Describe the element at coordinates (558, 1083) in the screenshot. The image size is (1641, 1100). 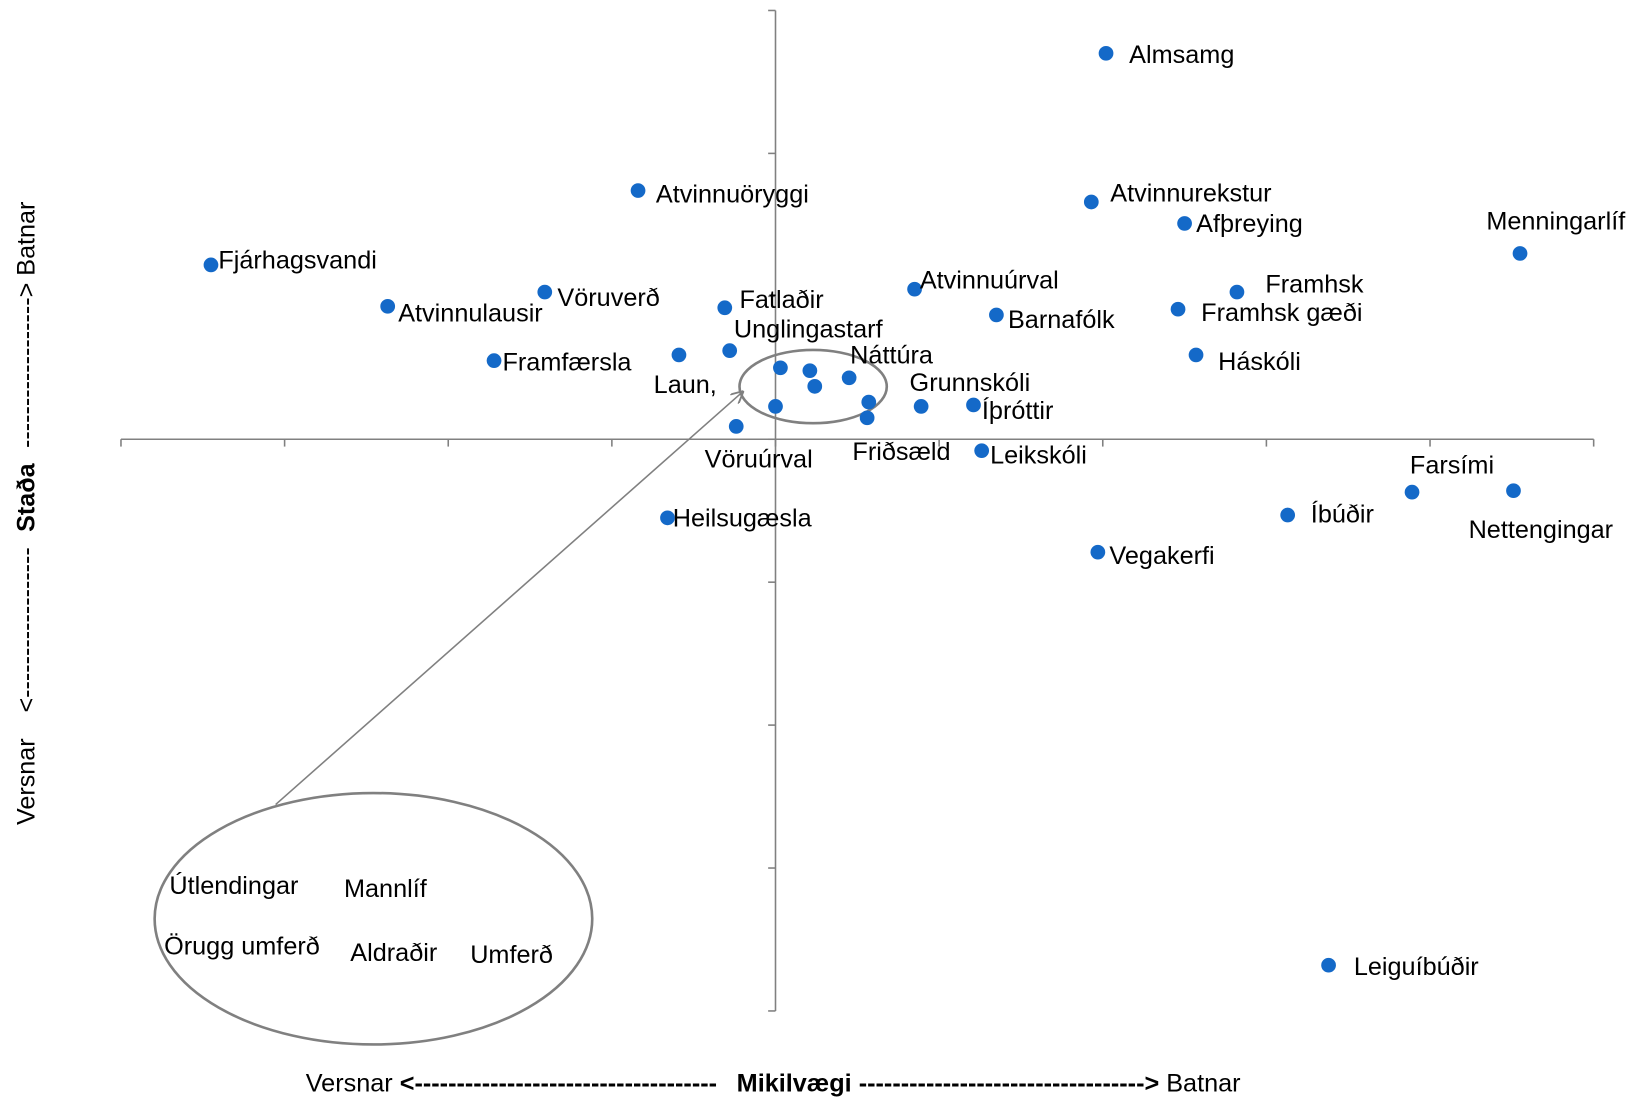
I see `x-axis-left-arrow: <------------------------------------` at that location.